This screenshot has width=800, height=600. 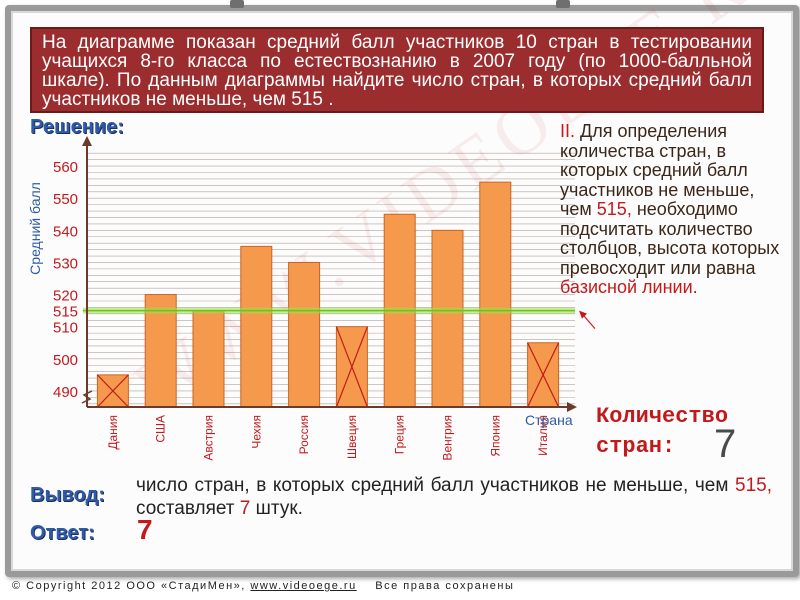 What do you see at coordinates (448, 438) in the screenshot?
I see `x-category-label: Венгрия` at bounding box center [448, 438].